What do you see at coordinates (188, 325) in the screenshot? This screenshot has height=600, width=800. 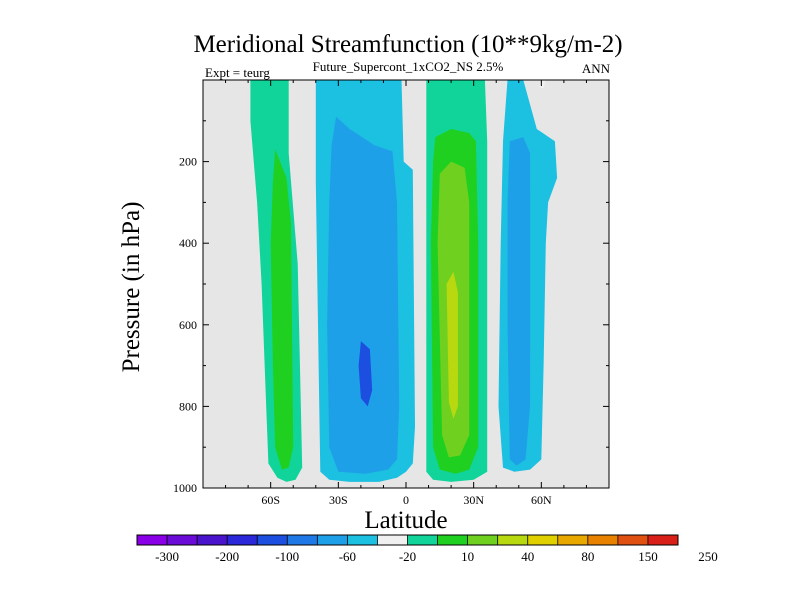 I see `y-tick-label: 600` at bounding box center [188, 325].